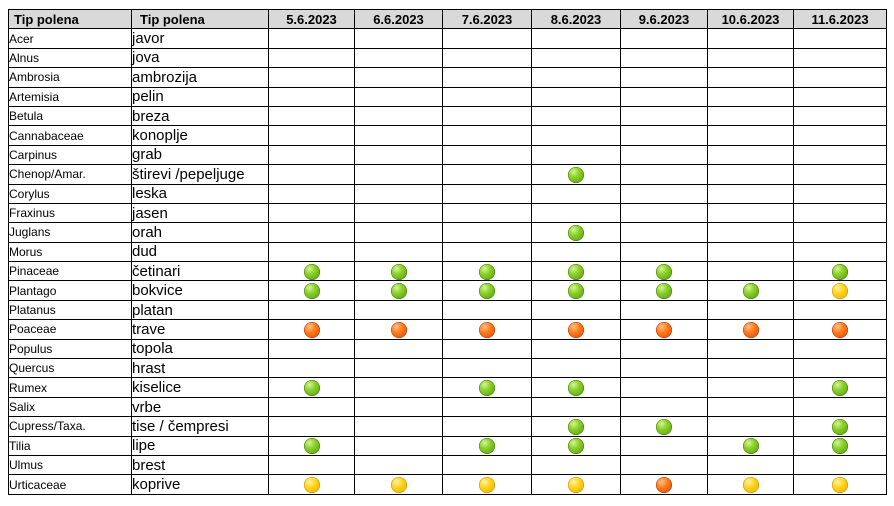 The image size is (894, 506). I want to click on latin-name-cell: Rumex, so click(70, 387).